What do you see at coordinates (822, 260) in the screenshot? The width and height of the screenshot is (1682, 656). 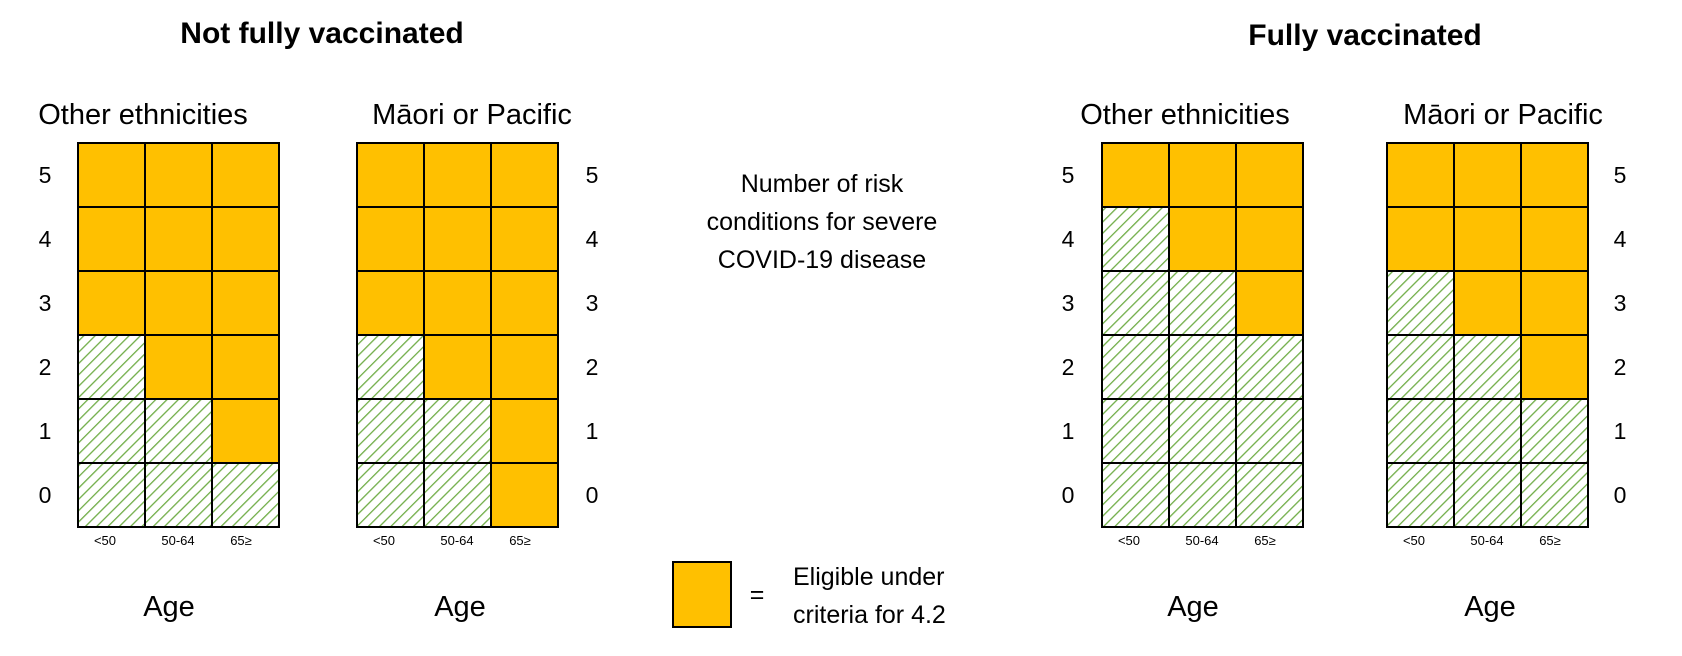 I see `y-axis-title-line-3: COVID-19 disease` at bounding box center [822, 260].